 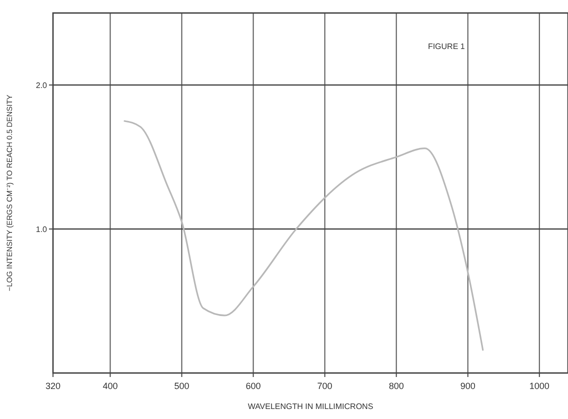 What do you see at coordinates (53, 386) in the screenshot?
I see `x-tick-label: 320` at bounding box center [53, 386].